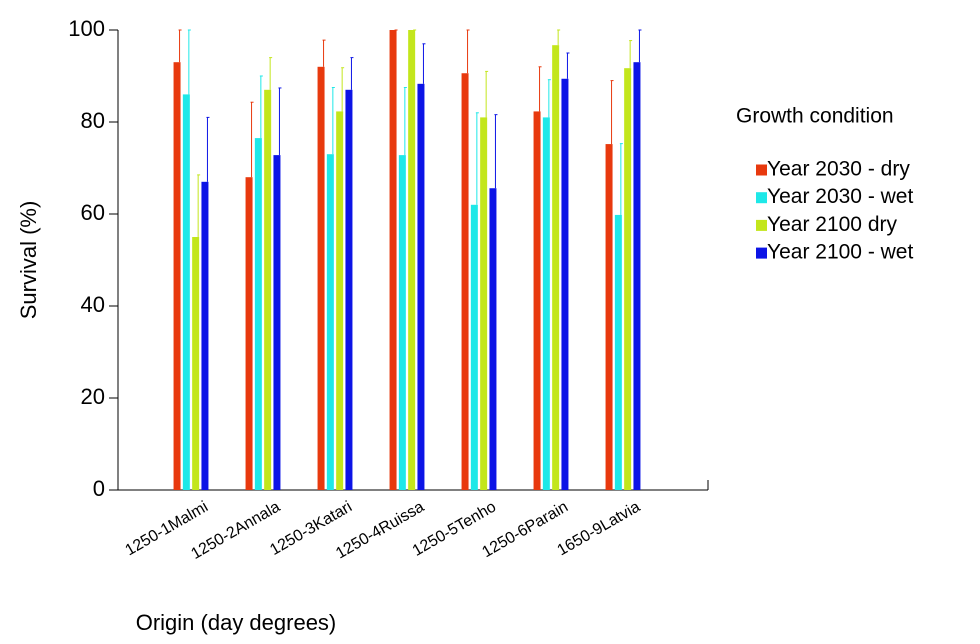  Describe the element at coordinates (840, 196) in the screenshot. I see `legend-label: Year 2030 - wet` at that location.